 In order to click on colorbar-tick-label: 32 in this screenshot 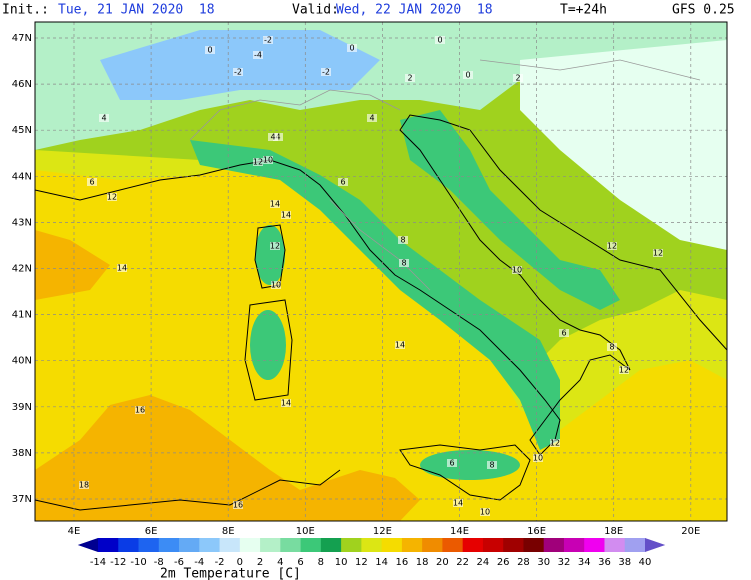, I will do `click(564, 562)`.